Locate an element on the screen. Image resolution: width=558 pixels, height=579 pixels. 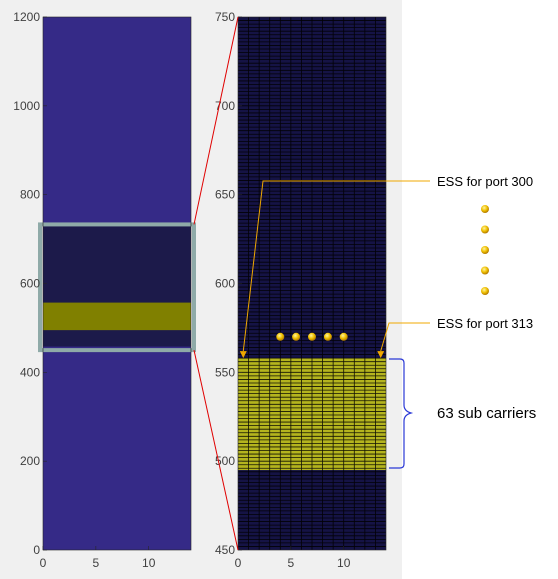
zoom-xtick-label: 5 is located at coordinates (291, 563).